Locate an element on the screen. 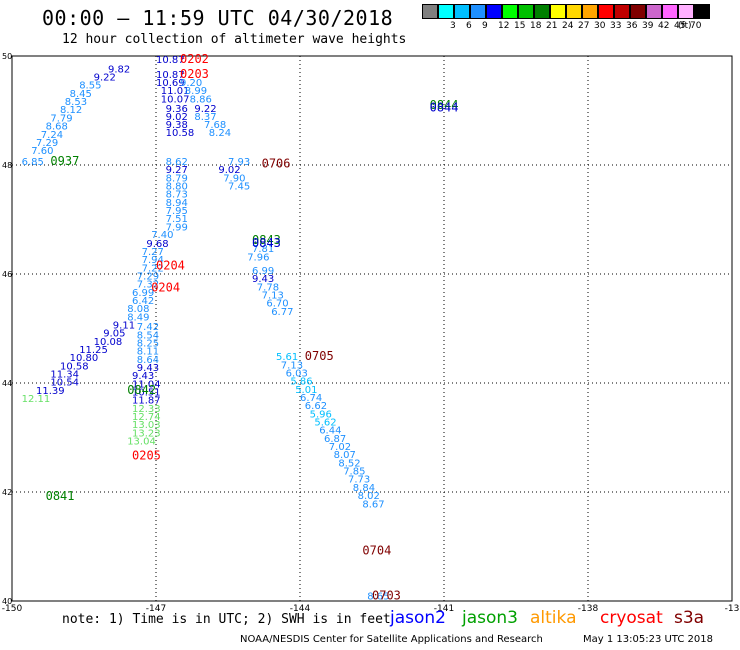 The width and height of the screenshot is (740, 650). wave-height-value: 8.62 is located at coordinates (177, 162).